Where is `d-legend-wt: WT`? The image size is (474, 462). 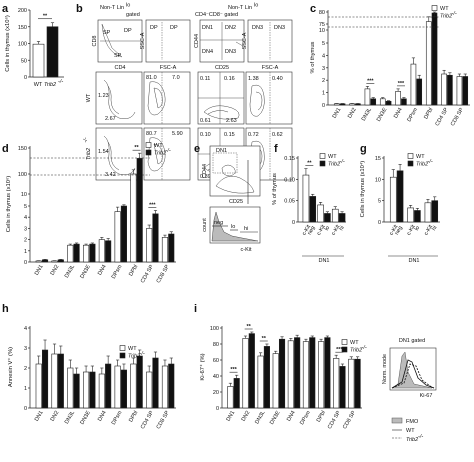
d-legend-wt: WT is located at coordinates (158, 146).